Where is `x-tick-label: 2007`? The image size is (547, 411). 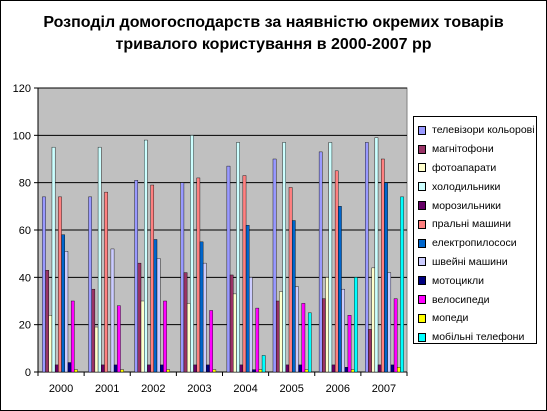 x-tick-label: 2007 is located at coordinates (384, 389).